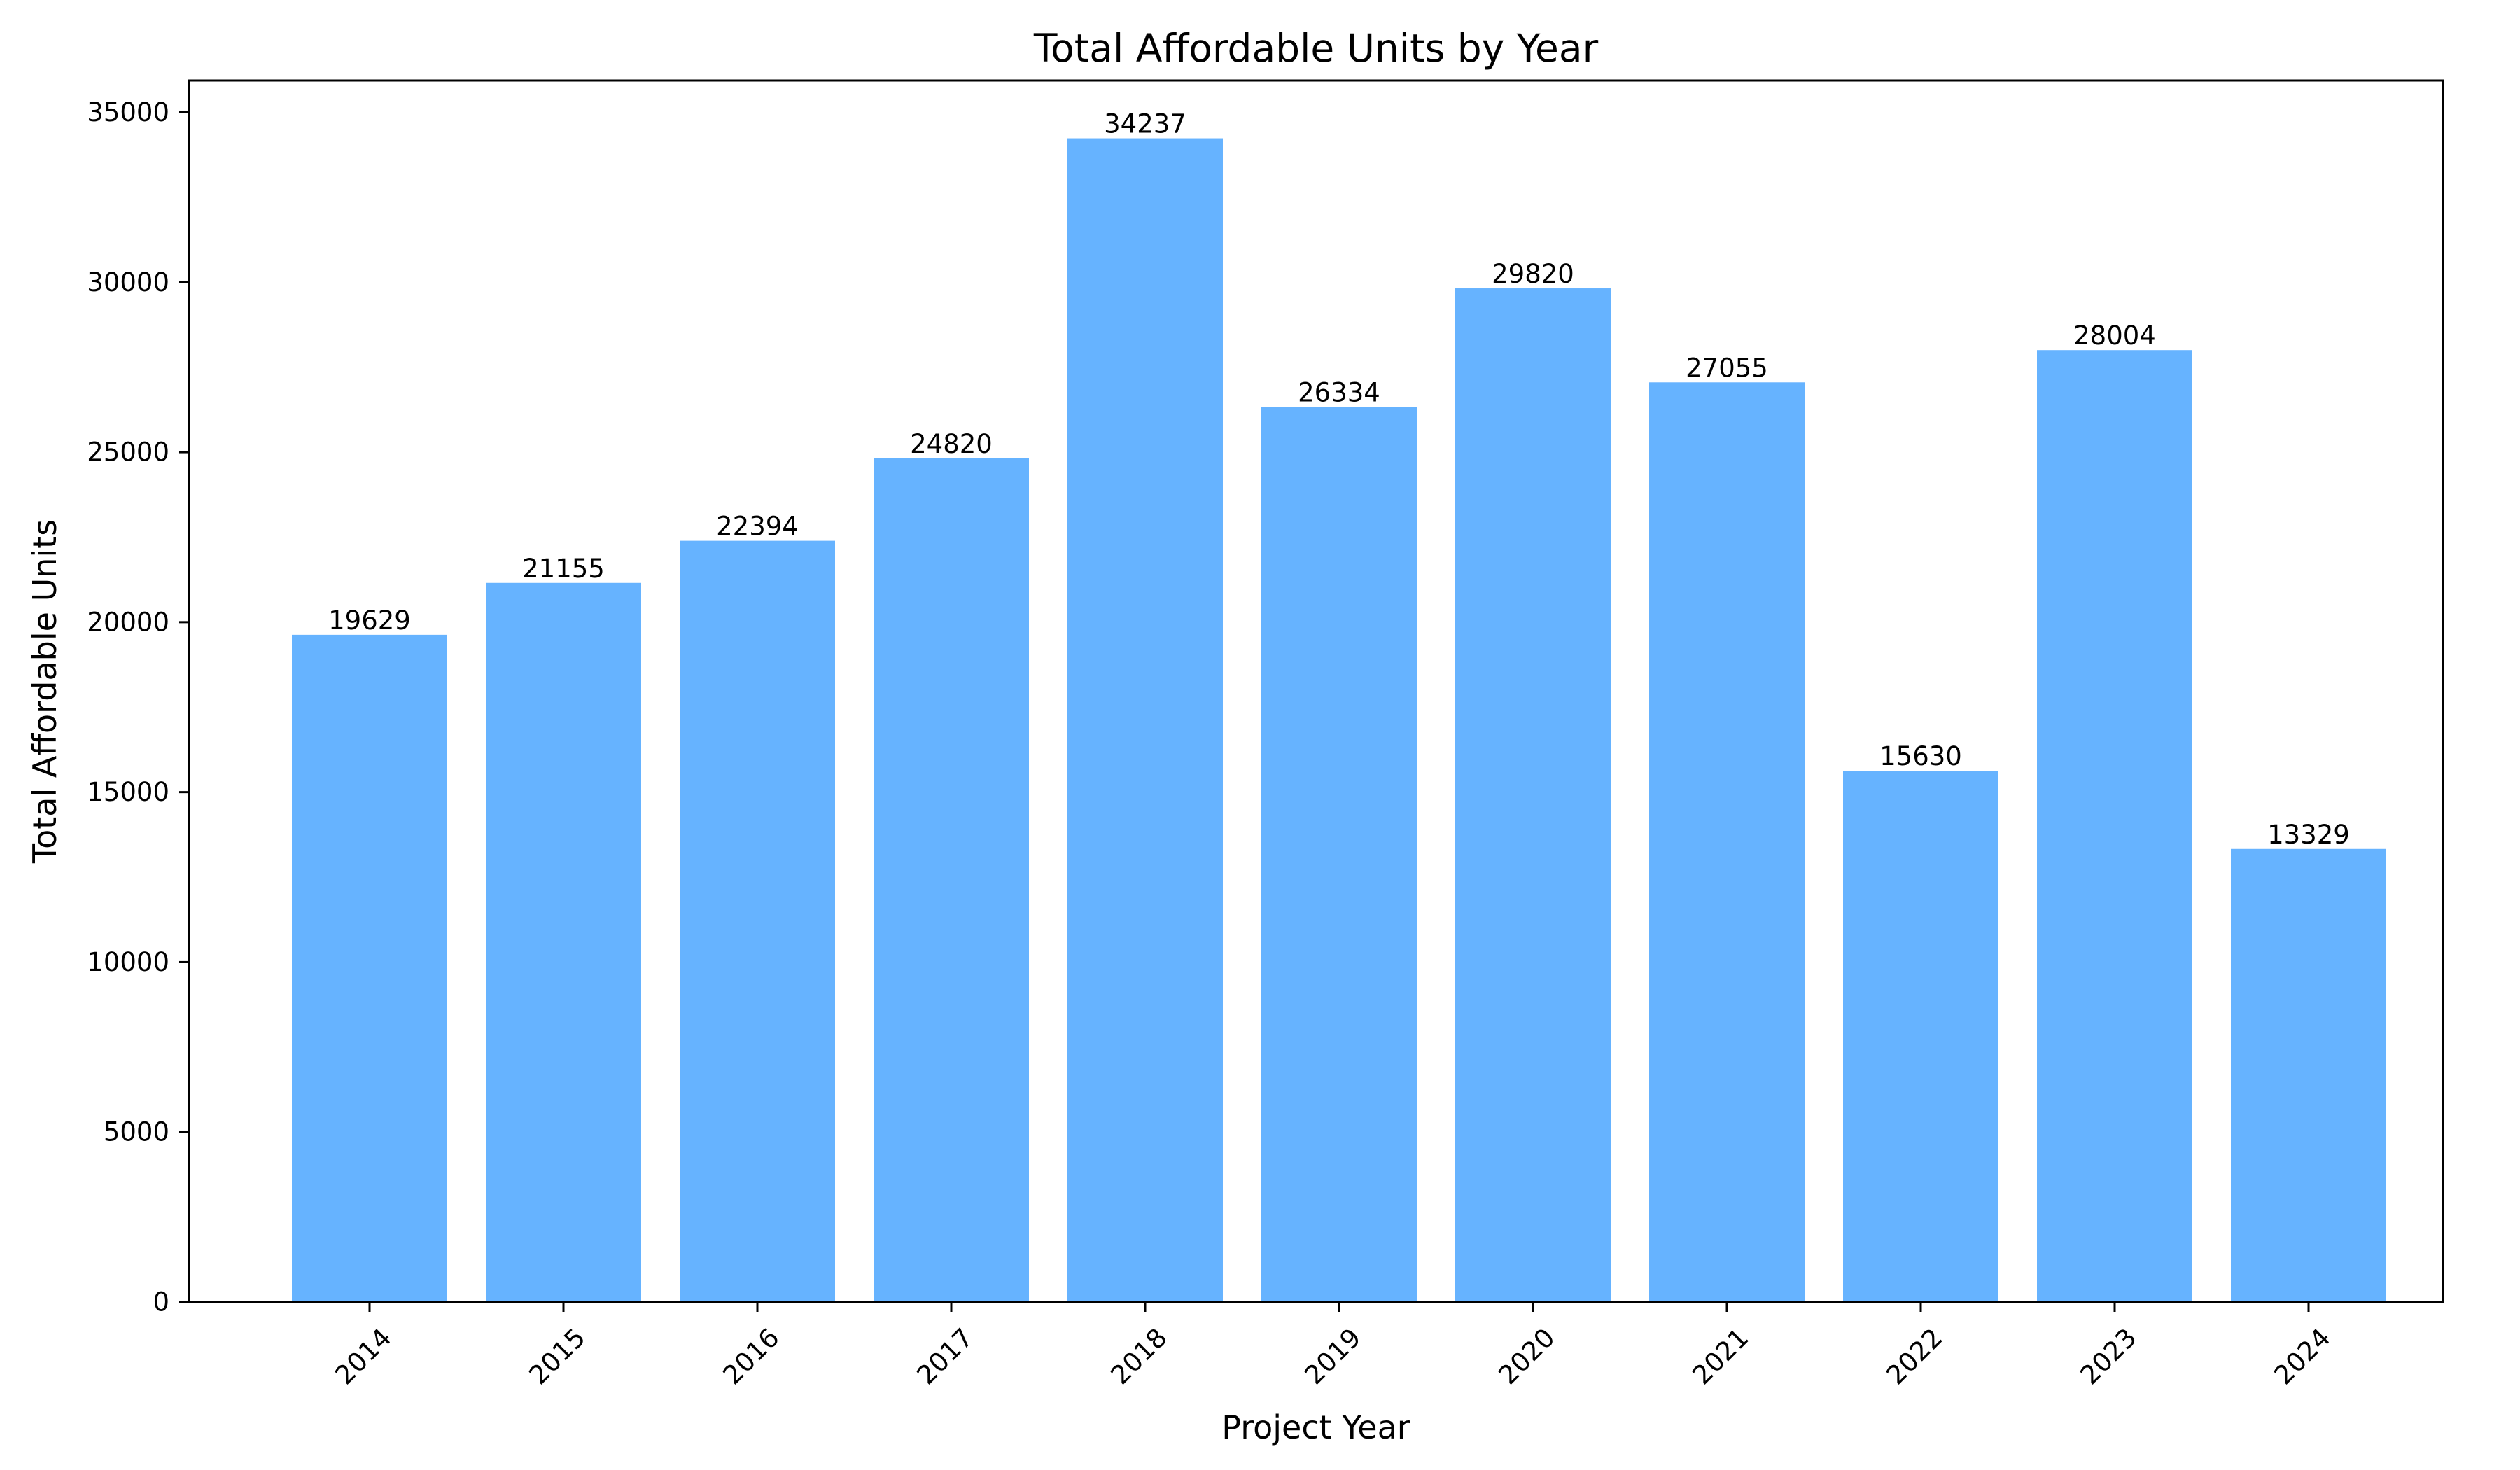  Describe the element at coordinates (951, 880) in the screenshot. I see `bar-2017` at that location.